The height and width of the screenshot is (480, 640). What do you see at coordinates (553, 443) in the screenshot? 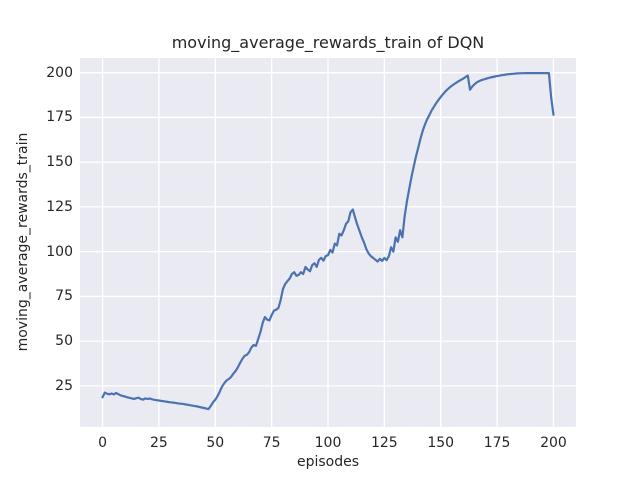
I see `x-tick-label: 200` at bounding box center [553, 443].